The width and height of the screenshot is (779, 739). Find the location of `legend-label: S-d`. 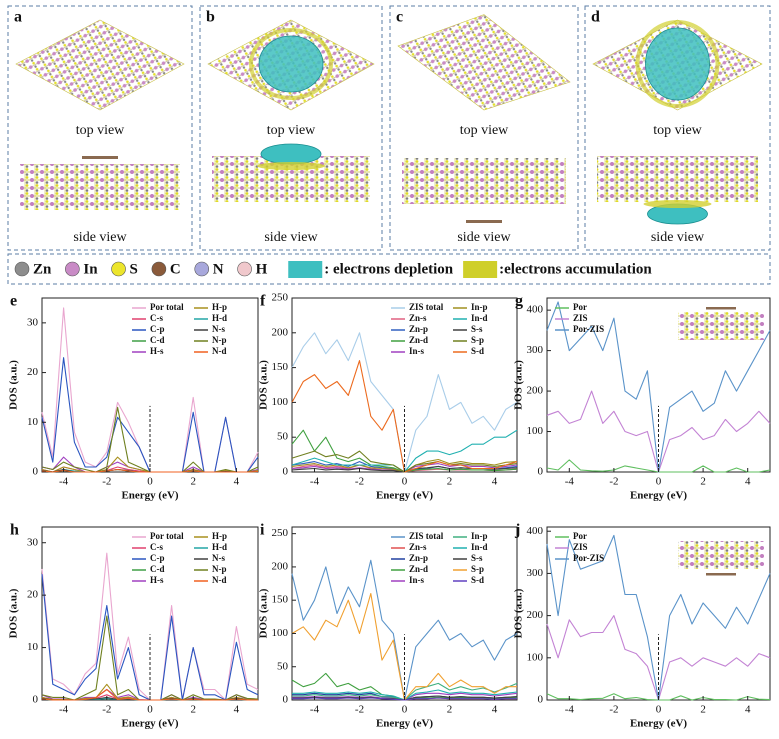

legend-label: S-d is located at coordinates (477, 580).